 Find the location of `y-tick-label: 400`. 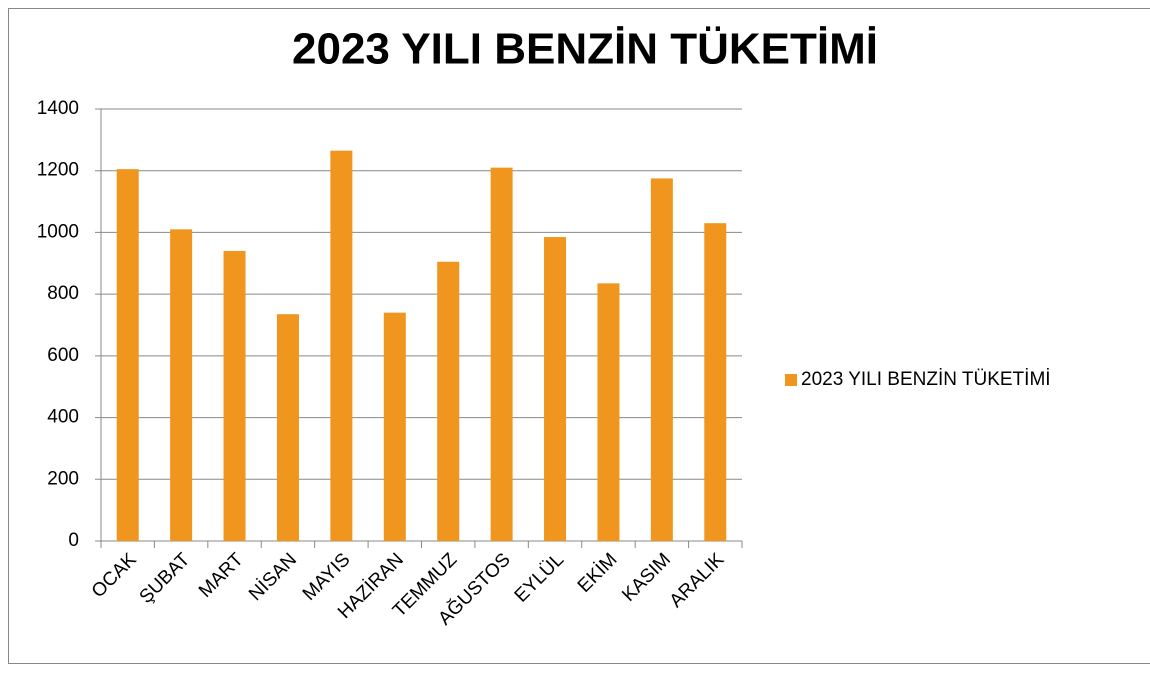

y-tick-label: 400 is located at coordinates (63, 417).